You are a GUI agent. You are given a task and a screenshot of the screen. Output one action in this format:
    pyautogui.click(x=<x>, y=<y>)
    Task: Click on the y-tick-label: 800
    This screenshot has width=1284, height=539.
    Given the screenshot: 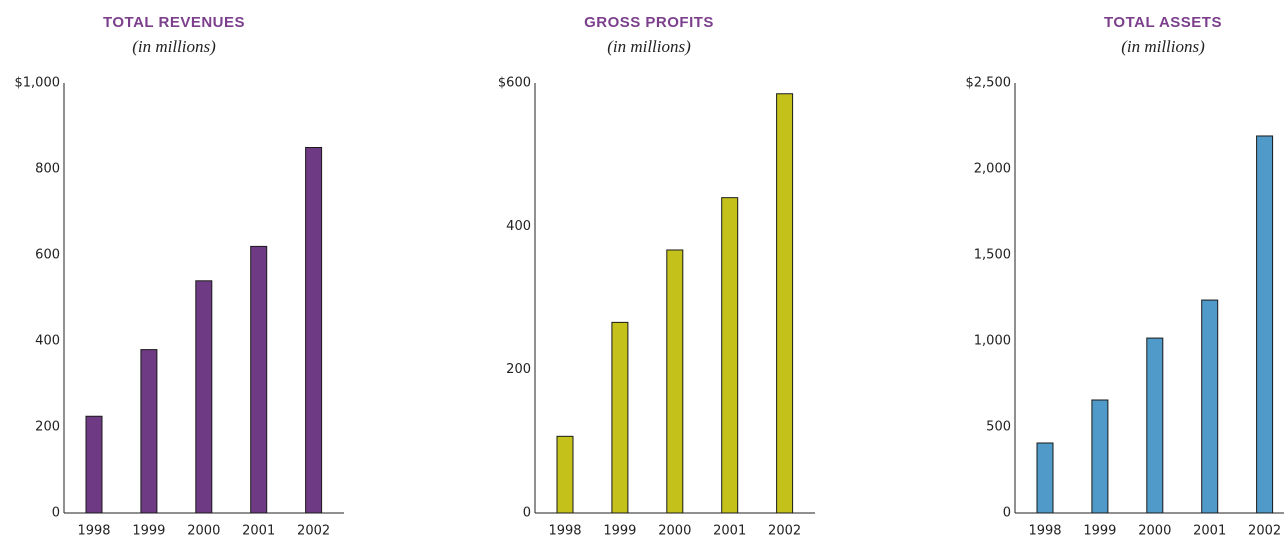 What is the action you would take?
    pyautogui.click(x=47, y=169)
    